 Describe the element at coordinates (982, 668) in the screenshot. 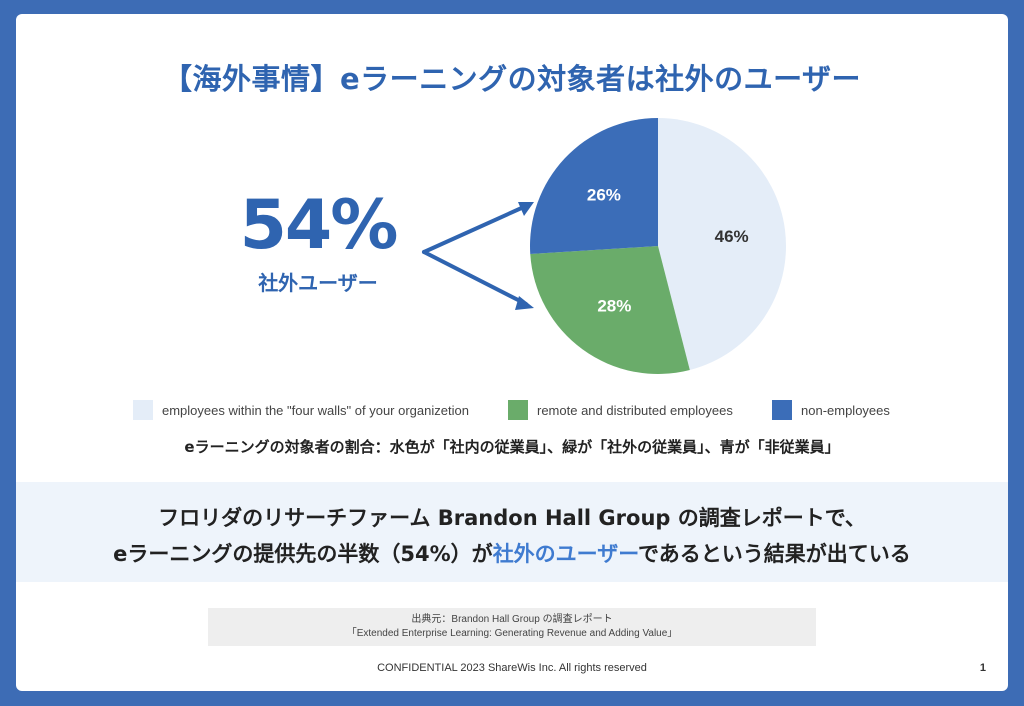

I see `page-number: 1` at that location.